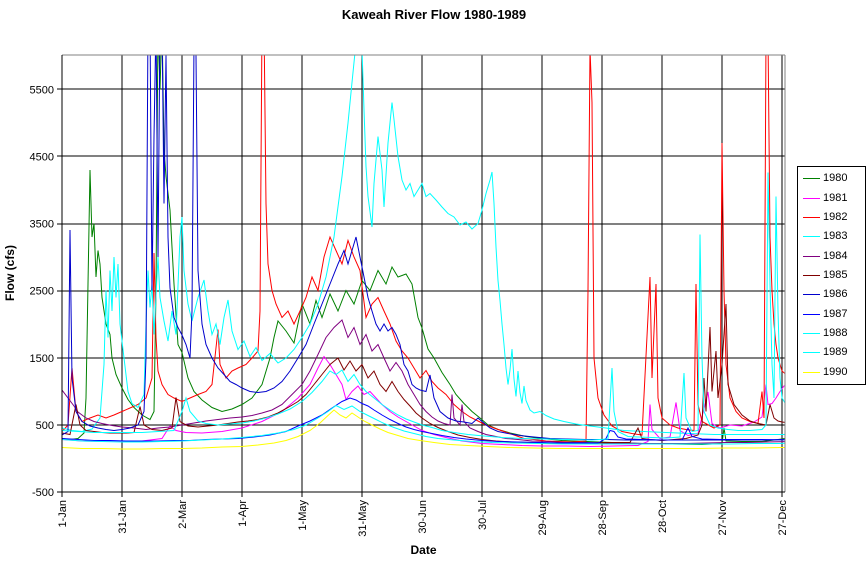  What do you see at coordinates (45, 426) in the screenshot?
I see `y-tick-label-500: 500` at bounding box center [45, 426].